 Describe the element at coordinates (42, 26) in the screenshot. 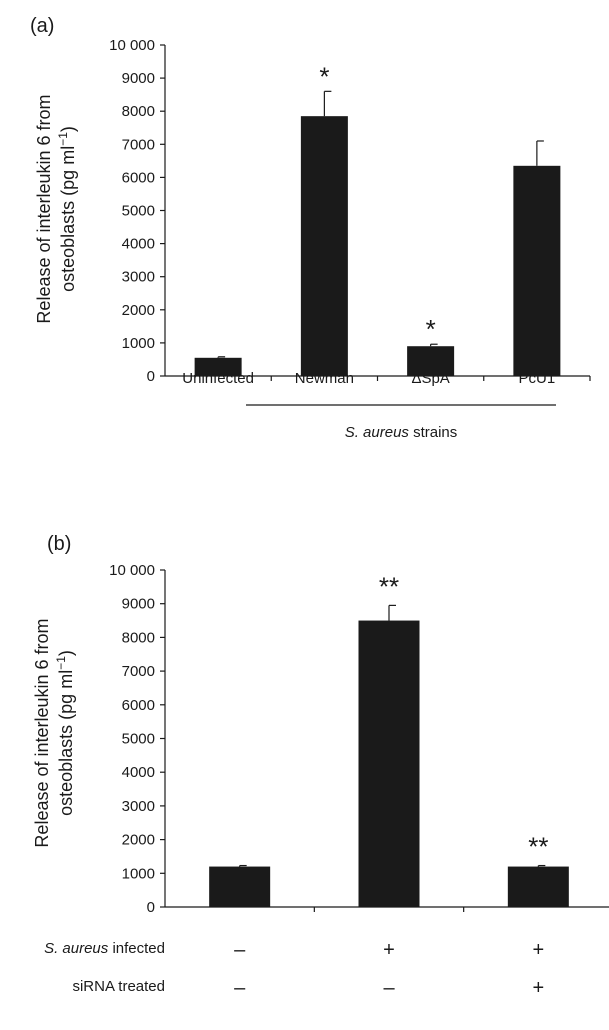

I see `panel-a-label: (a)` at that location.